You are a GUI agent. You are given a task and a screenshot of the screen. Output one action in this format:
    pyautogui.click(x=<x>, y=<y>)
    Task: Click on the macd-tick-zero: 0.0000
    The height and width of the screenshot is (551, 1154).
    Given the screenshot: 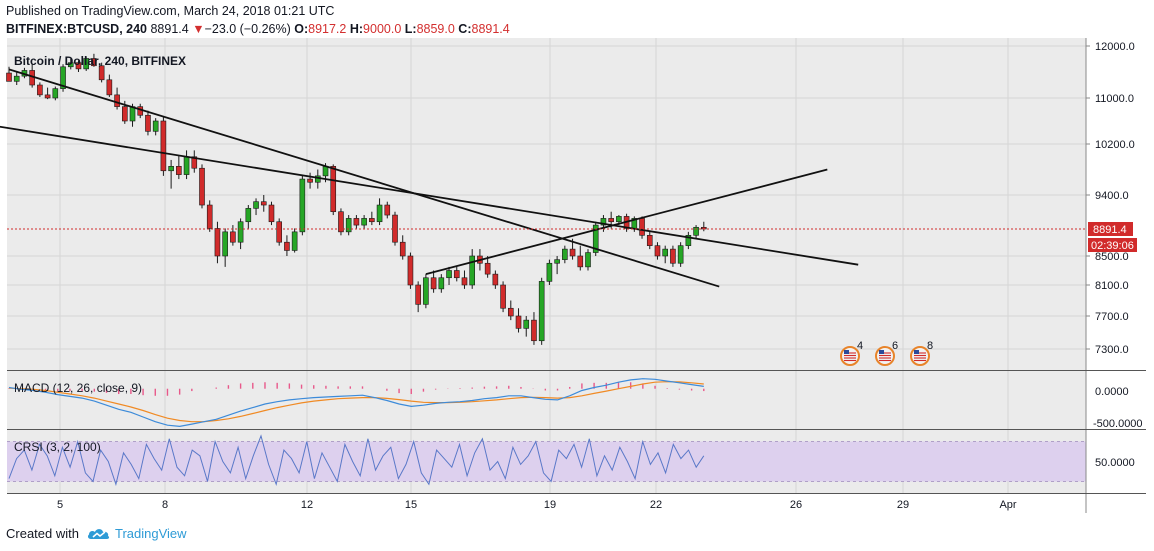 What is the action you would take?
    pyautogui.click(x=1112, y=392)
    